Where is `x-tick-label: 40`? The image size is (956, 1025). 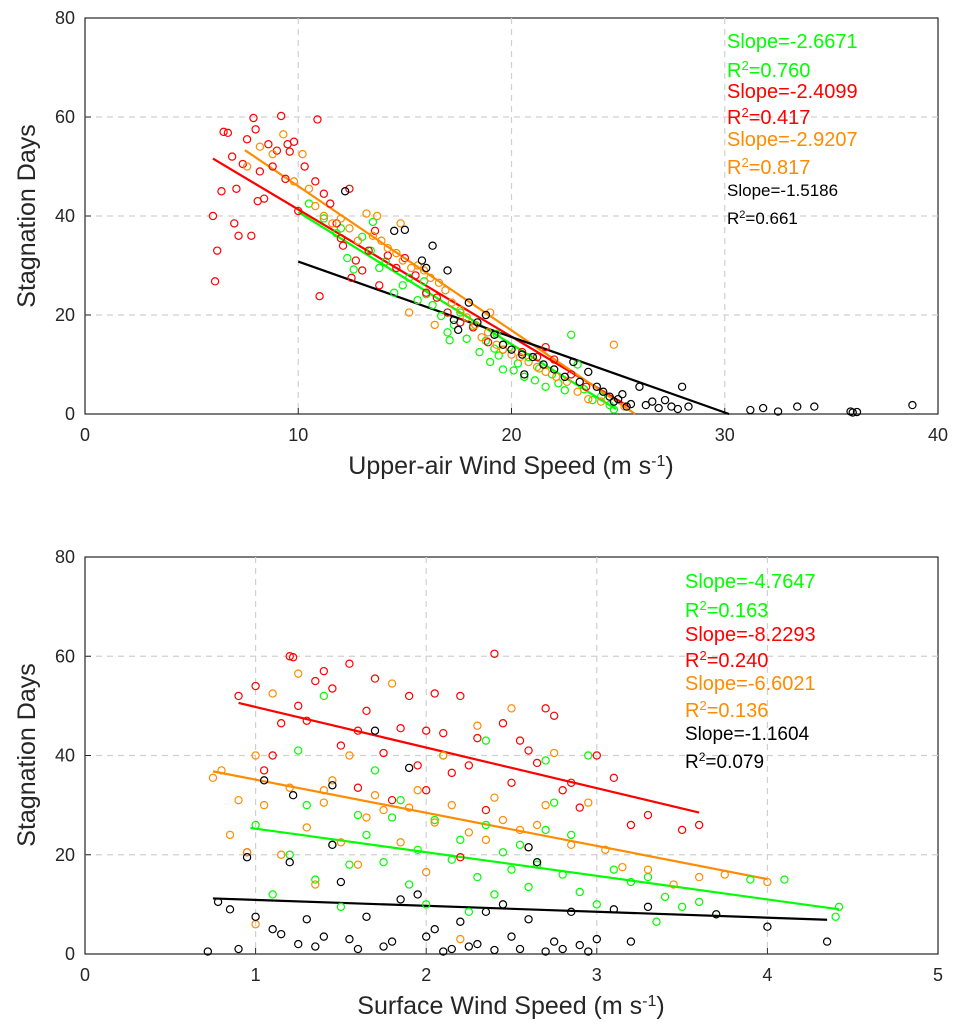 x-tick-label: 40 is located at coordinates (938, 435).